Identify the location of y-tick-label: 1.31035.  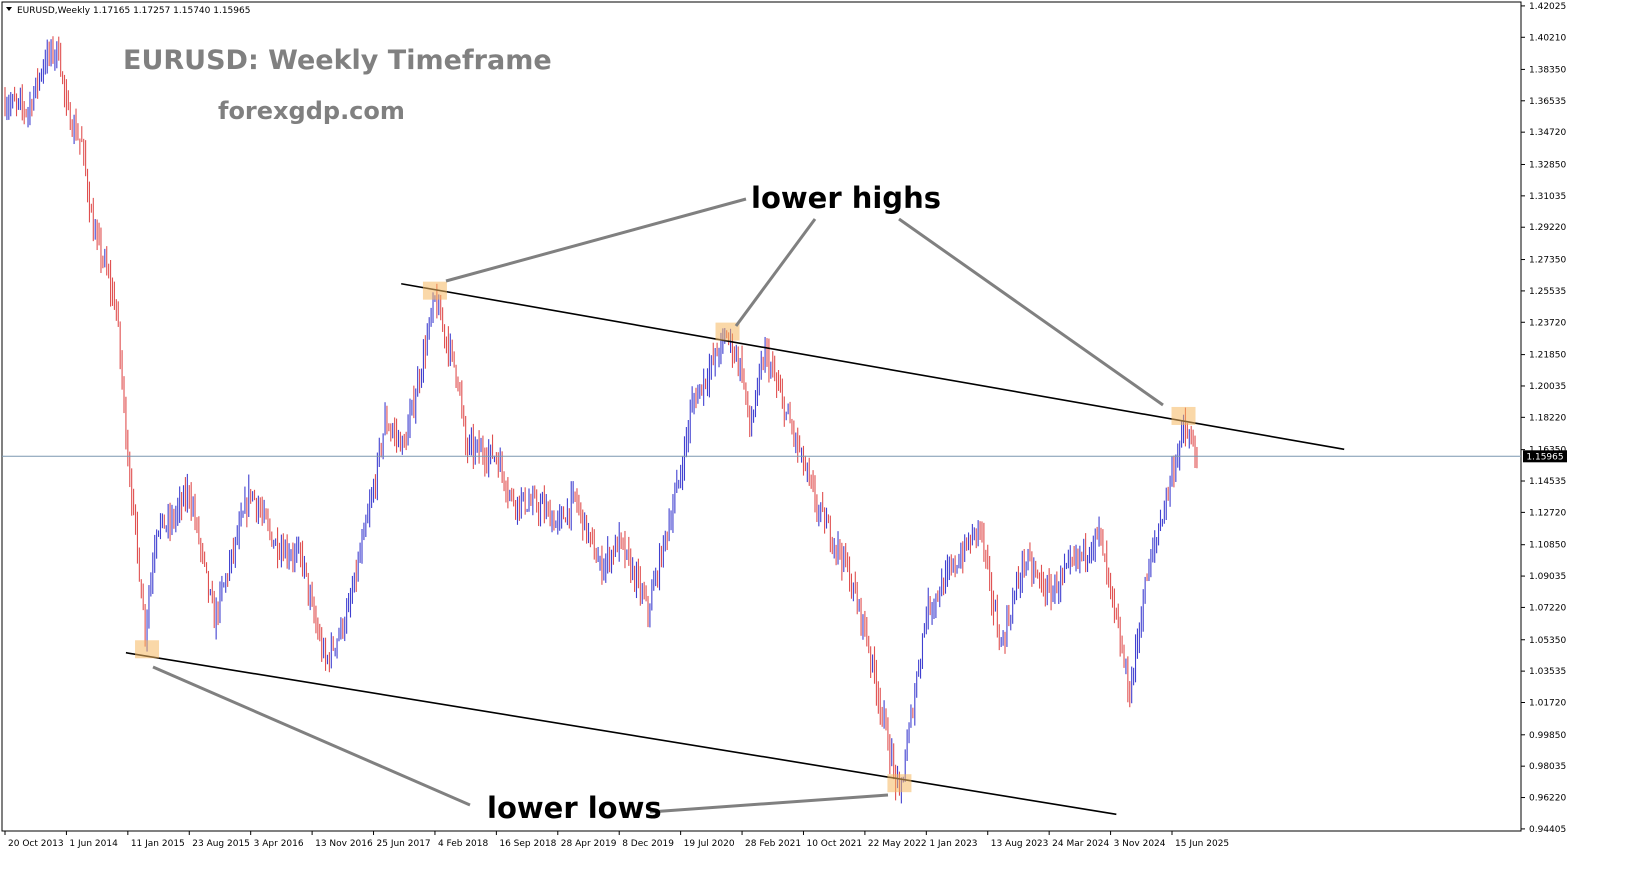
(1547, 197).